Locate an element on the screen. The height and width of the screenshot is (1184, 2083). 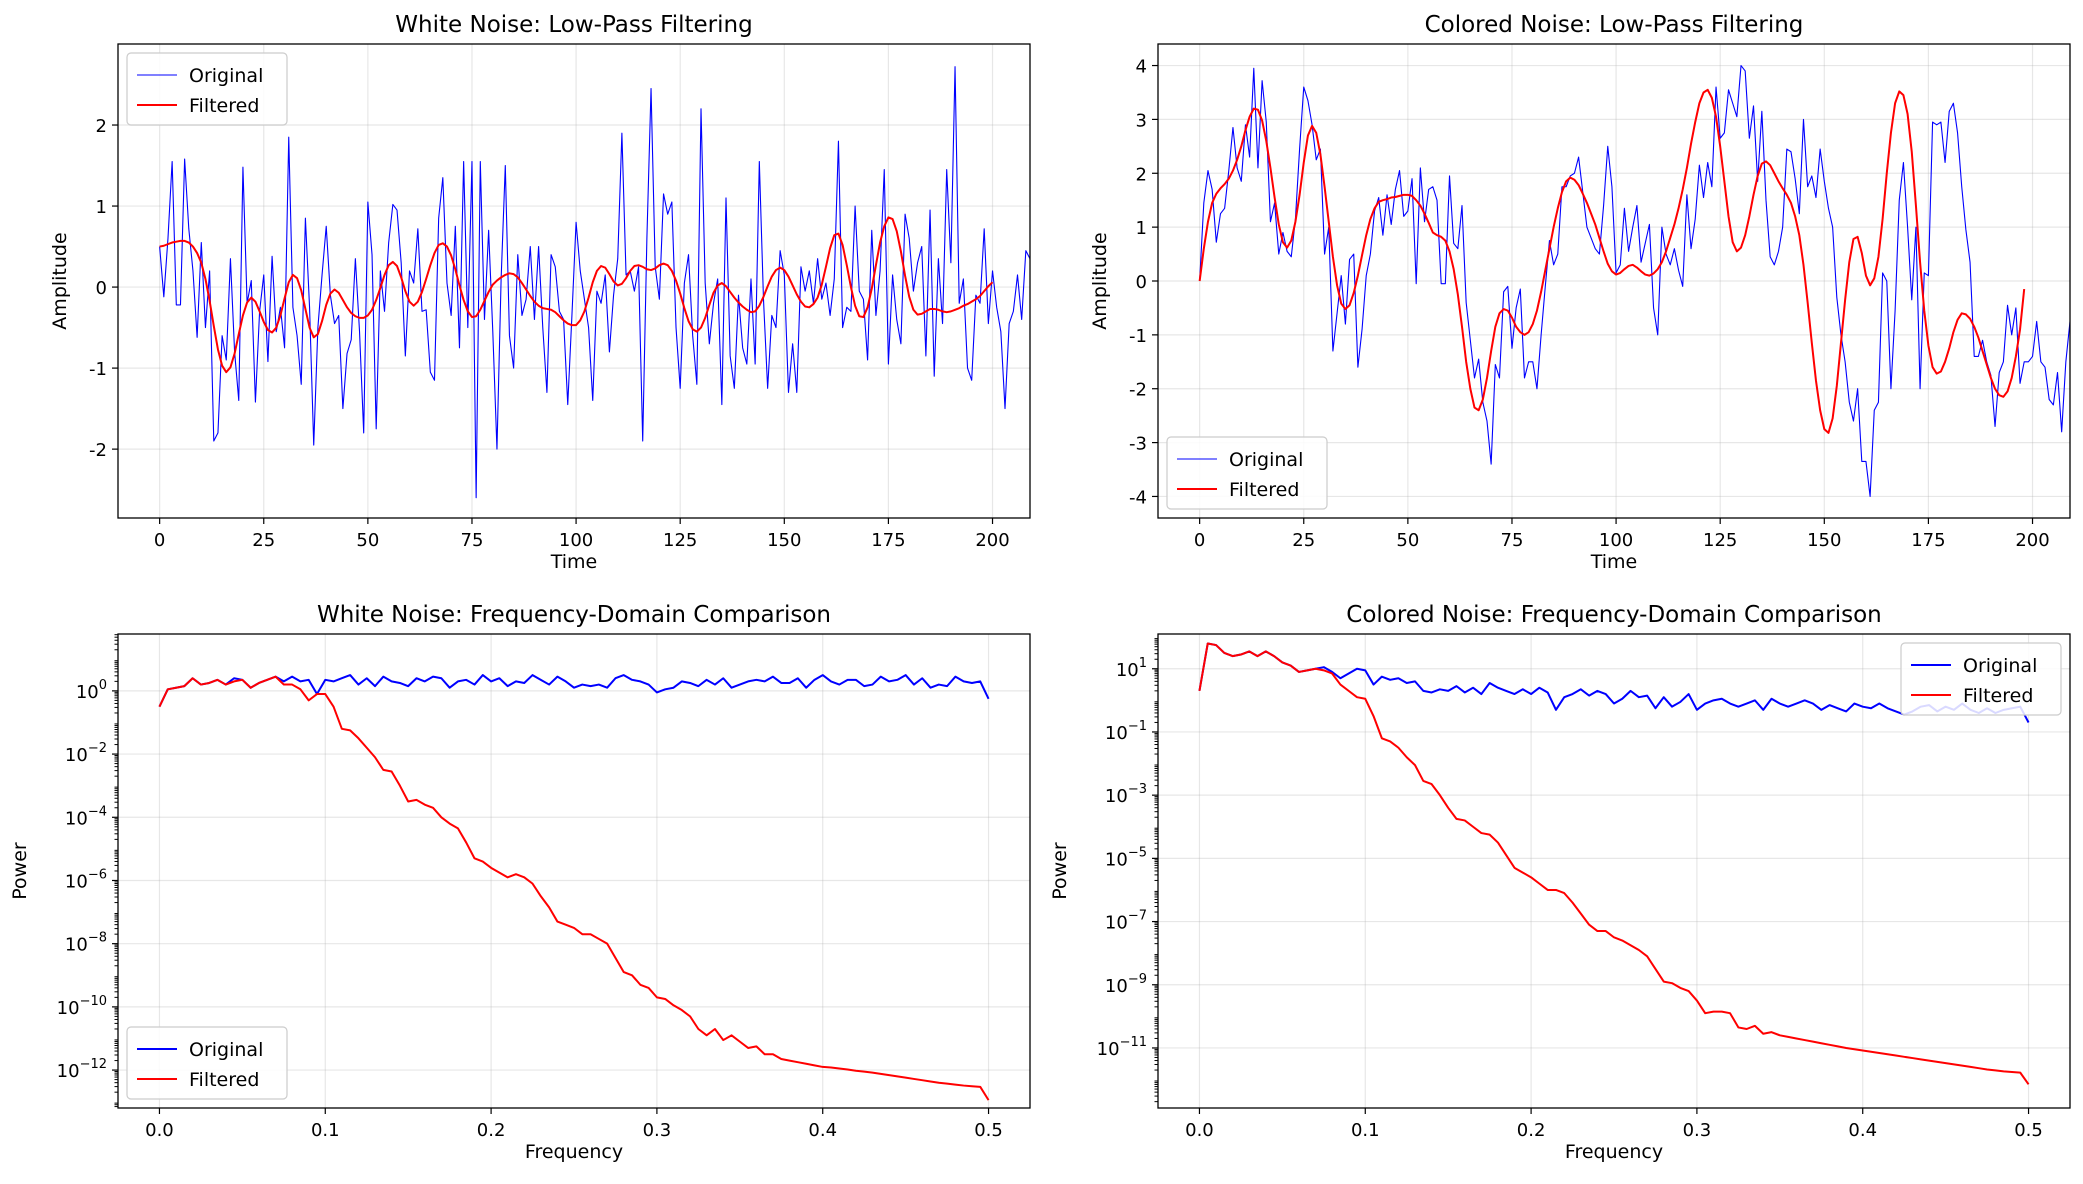
y-tick-label: 10⁻⁹ is located at coordinates (1126, 984).